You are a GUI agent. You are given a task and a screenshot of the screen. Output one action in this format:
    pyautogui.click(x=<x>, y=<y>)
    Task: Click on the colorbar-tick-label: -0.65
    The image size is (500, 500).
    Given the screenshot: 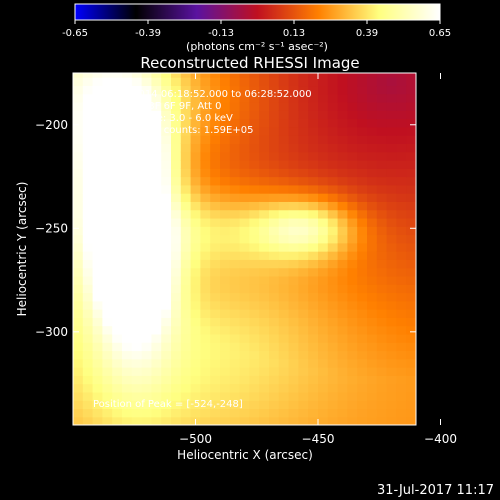 What is the action you would take?
    pyautogui.click(x=75, y=33)
    